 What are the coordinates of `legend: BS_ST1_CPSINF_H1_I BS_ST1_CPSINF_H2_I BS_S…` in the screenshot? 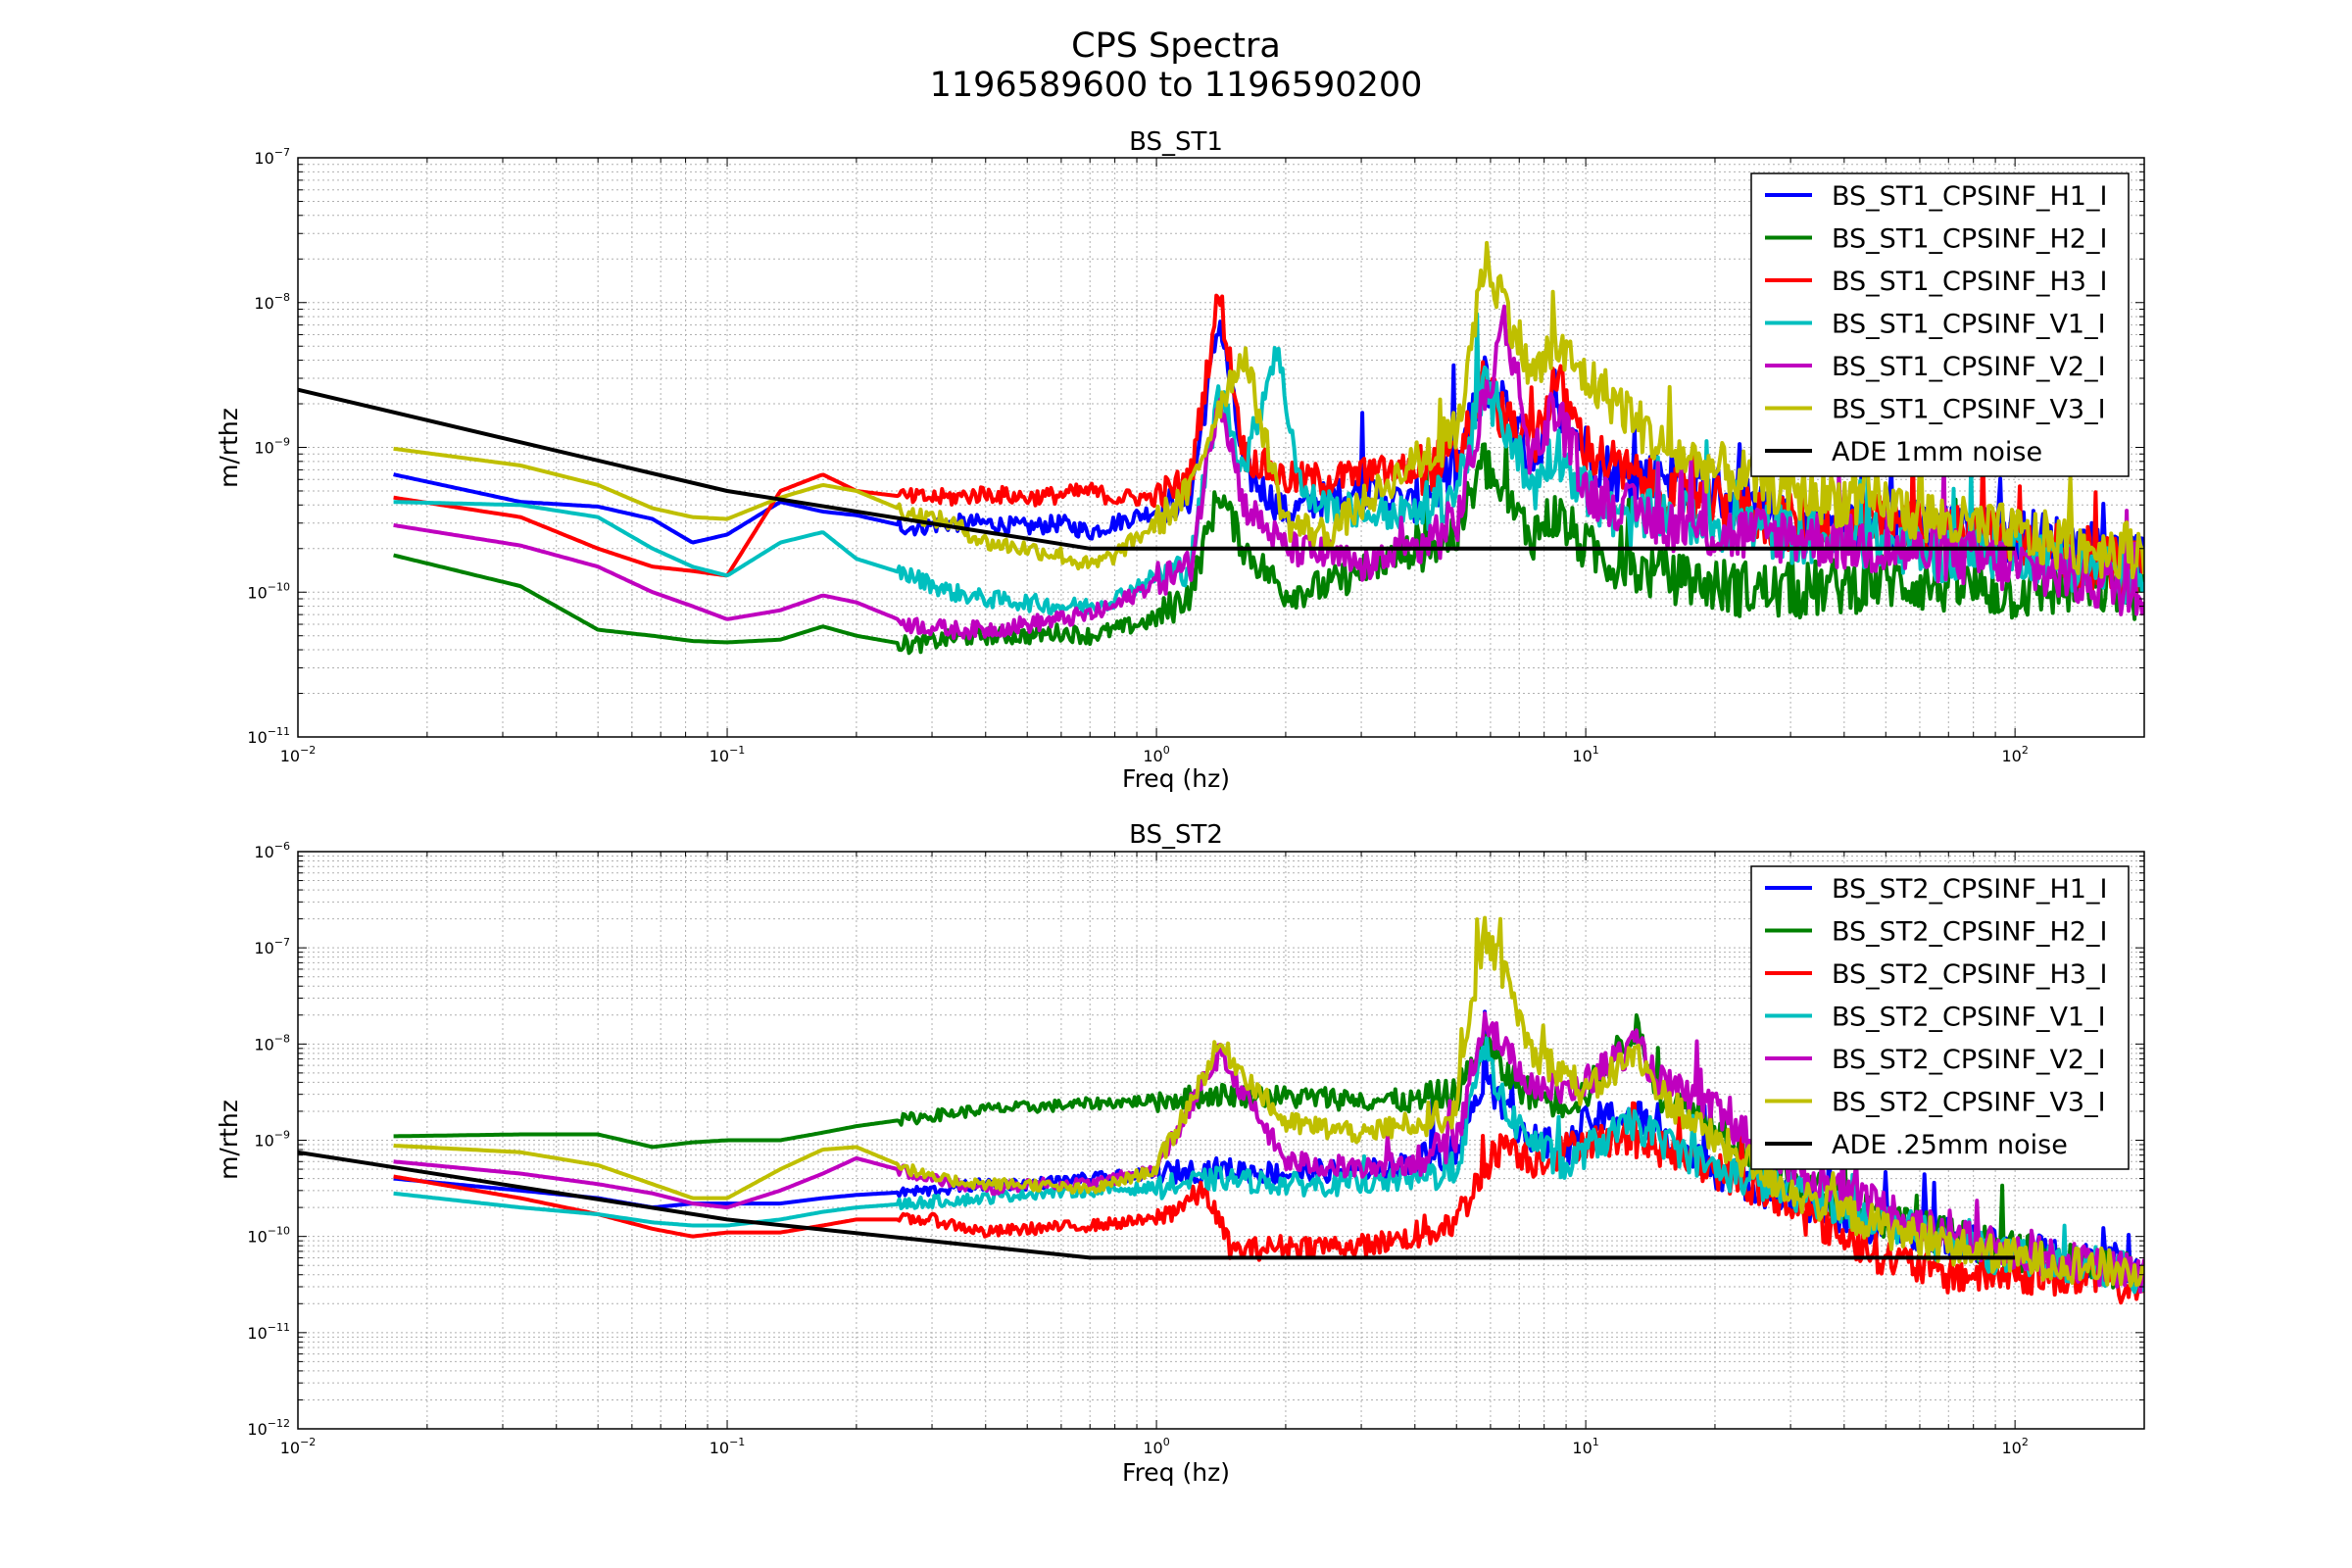 It's located at (1940, 324).